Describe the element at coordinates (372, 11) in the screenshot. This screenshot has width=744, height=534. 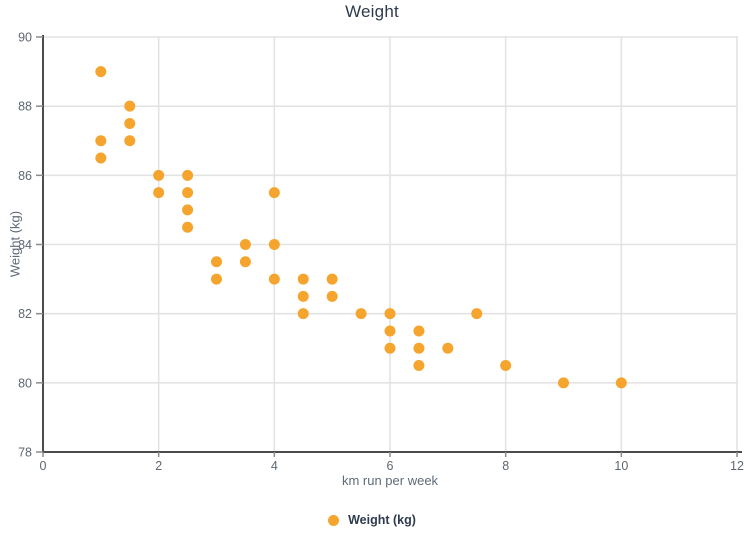
I see `chart-title: Weight` at that location.